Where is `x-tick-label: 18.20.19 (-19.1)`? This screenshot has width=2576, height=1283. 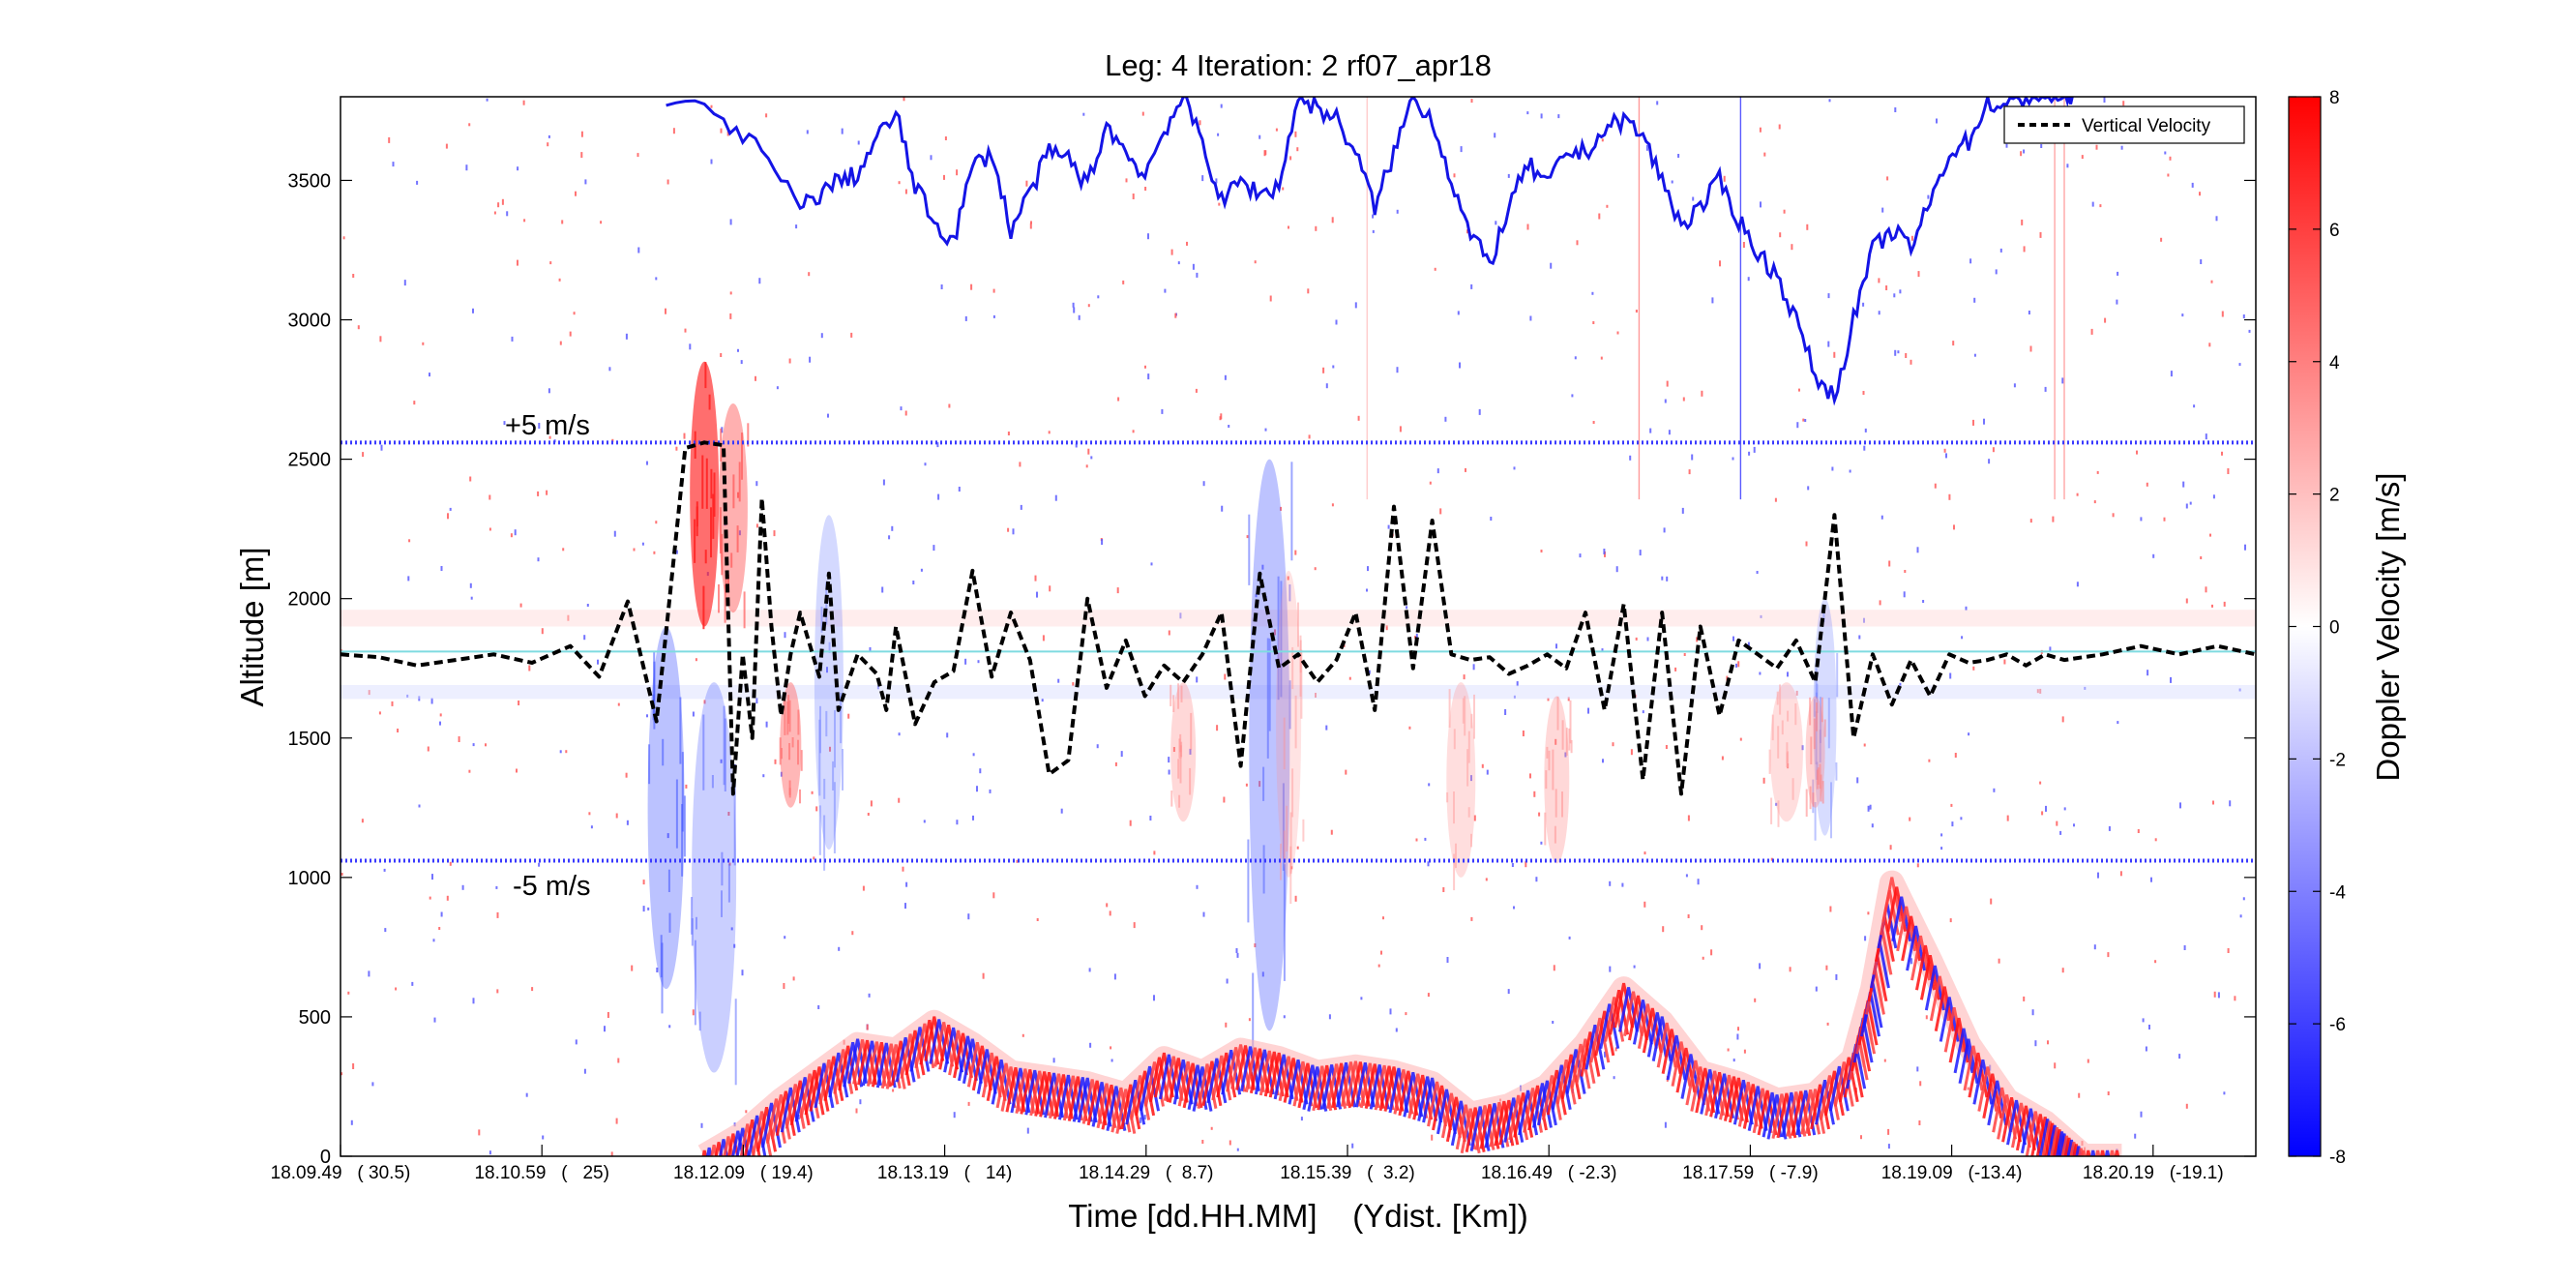 x-tick-label: 18.20.19 (-19.1) is located at coordinates (2153, 1173).